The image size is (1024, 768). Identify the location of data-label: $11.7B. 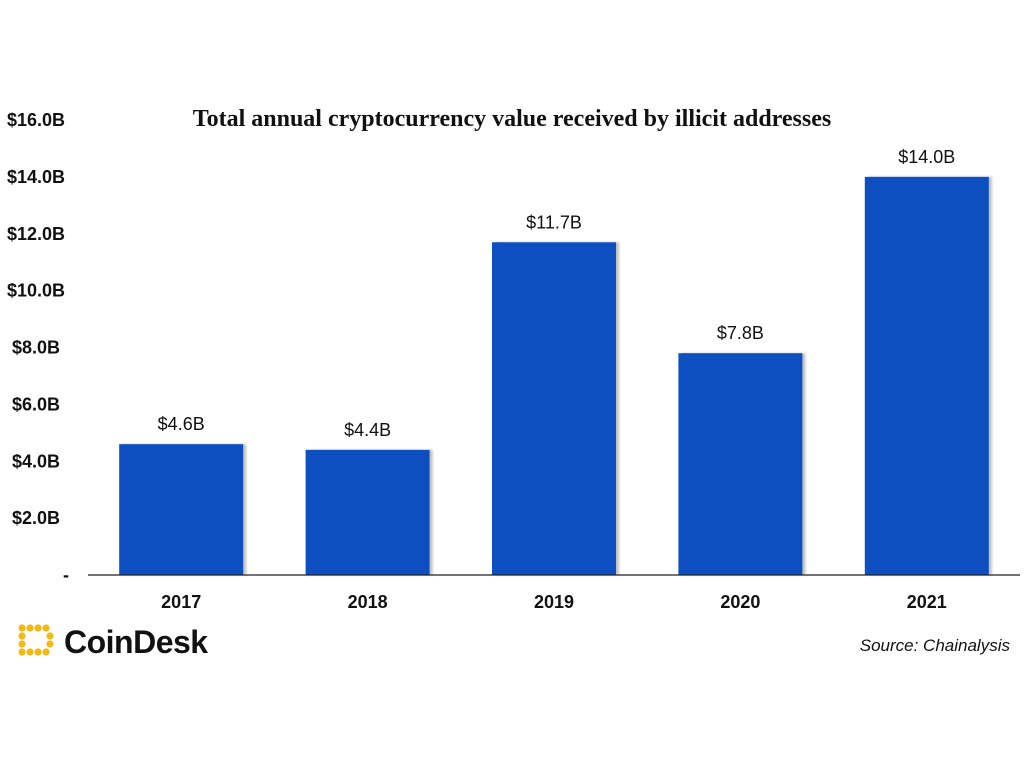
(554, 222).